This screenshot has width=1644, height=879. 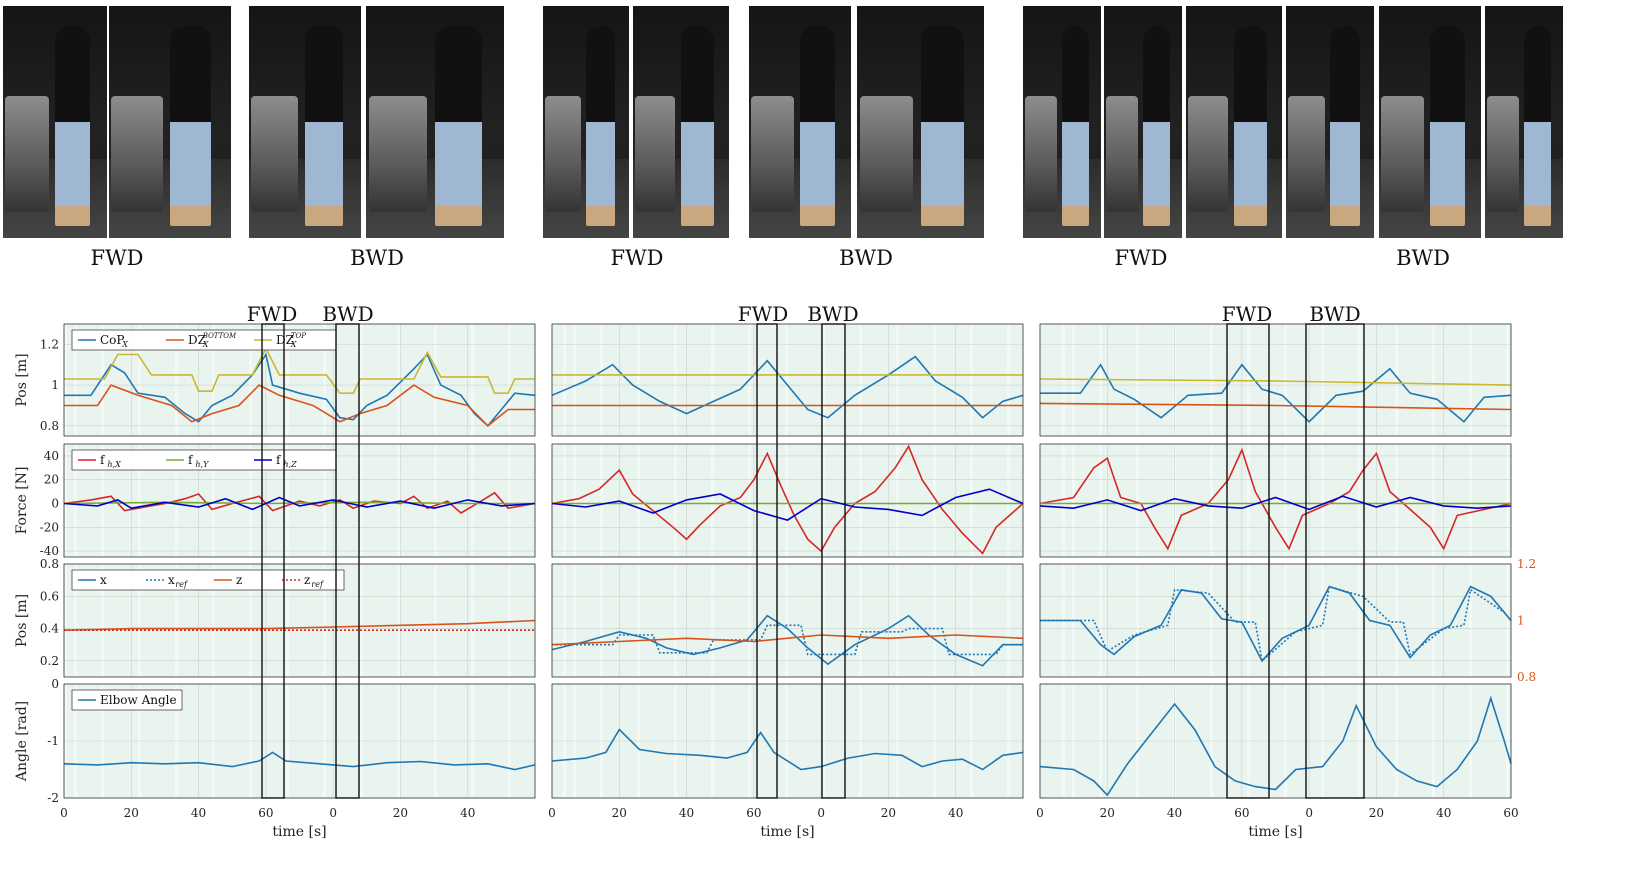 I want to click on legend-label: DZ, so click(x=285, y=340).